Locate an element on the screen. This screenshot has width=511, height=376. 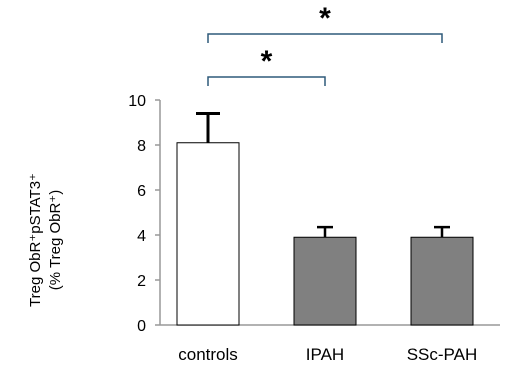
y-tick-label: 10 is located at coordinates (137, 101).